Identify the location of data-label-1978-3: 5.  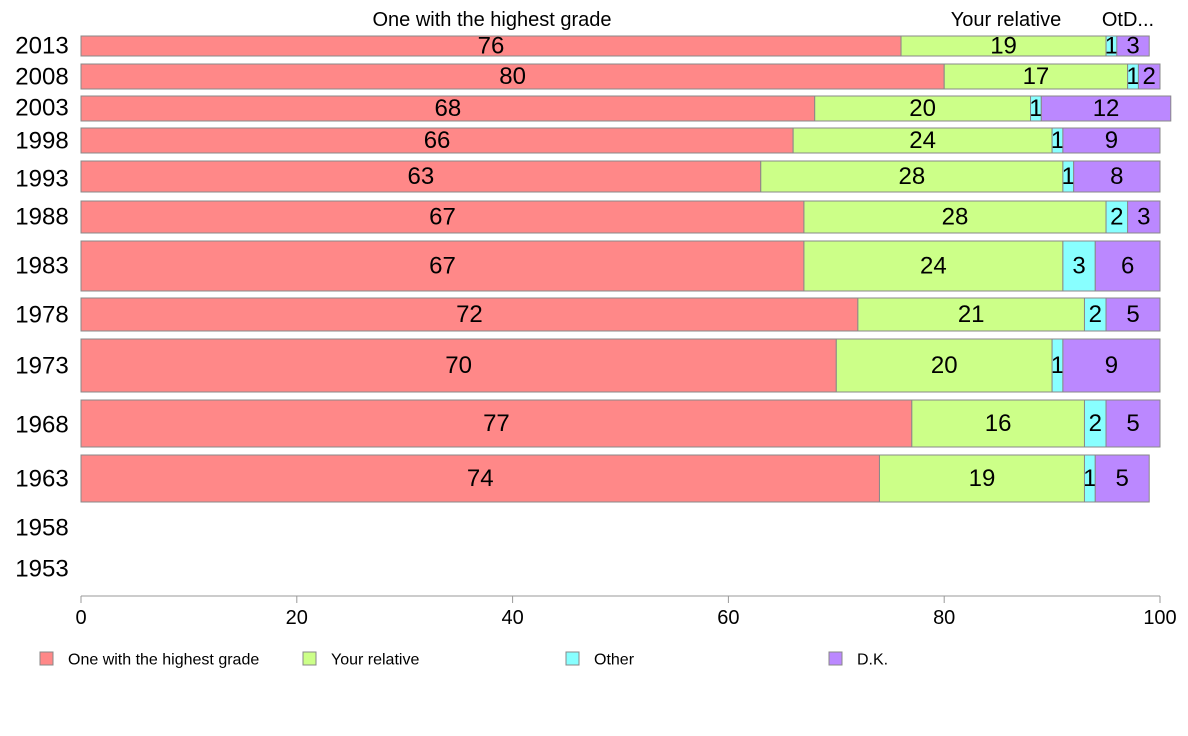
(1132, 314).